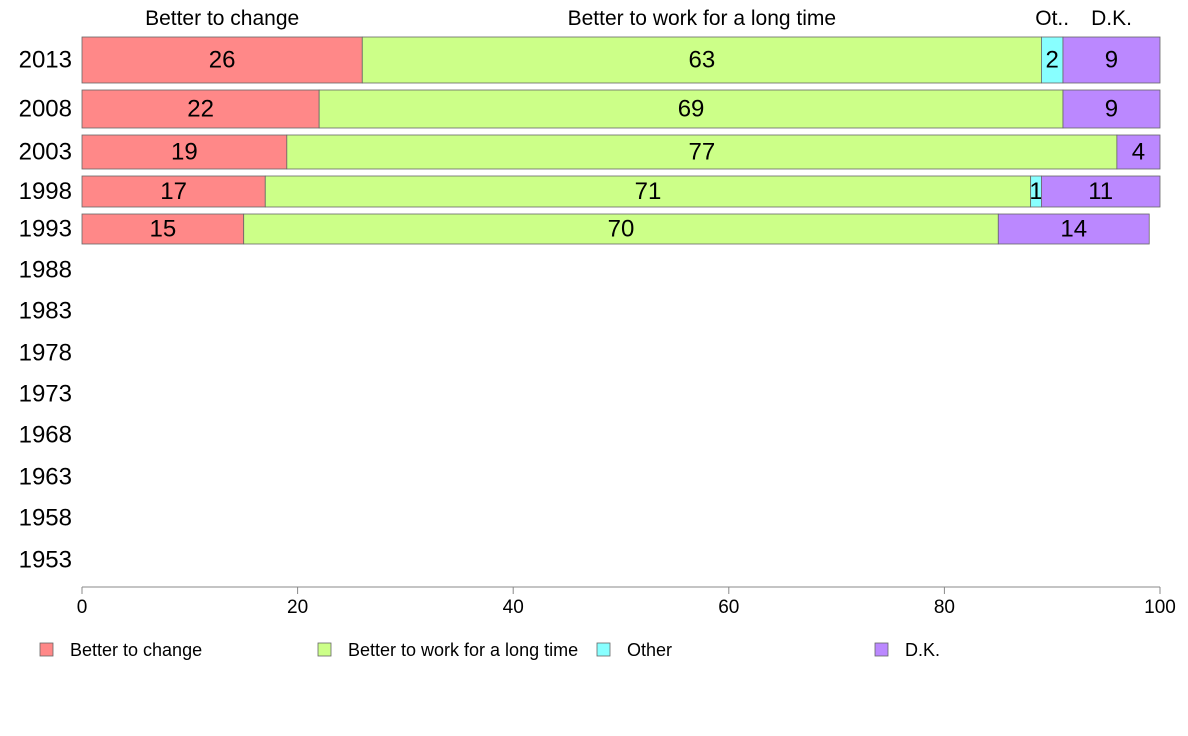  I want to click on x-tick-label-20: 20, so click(297, 607).